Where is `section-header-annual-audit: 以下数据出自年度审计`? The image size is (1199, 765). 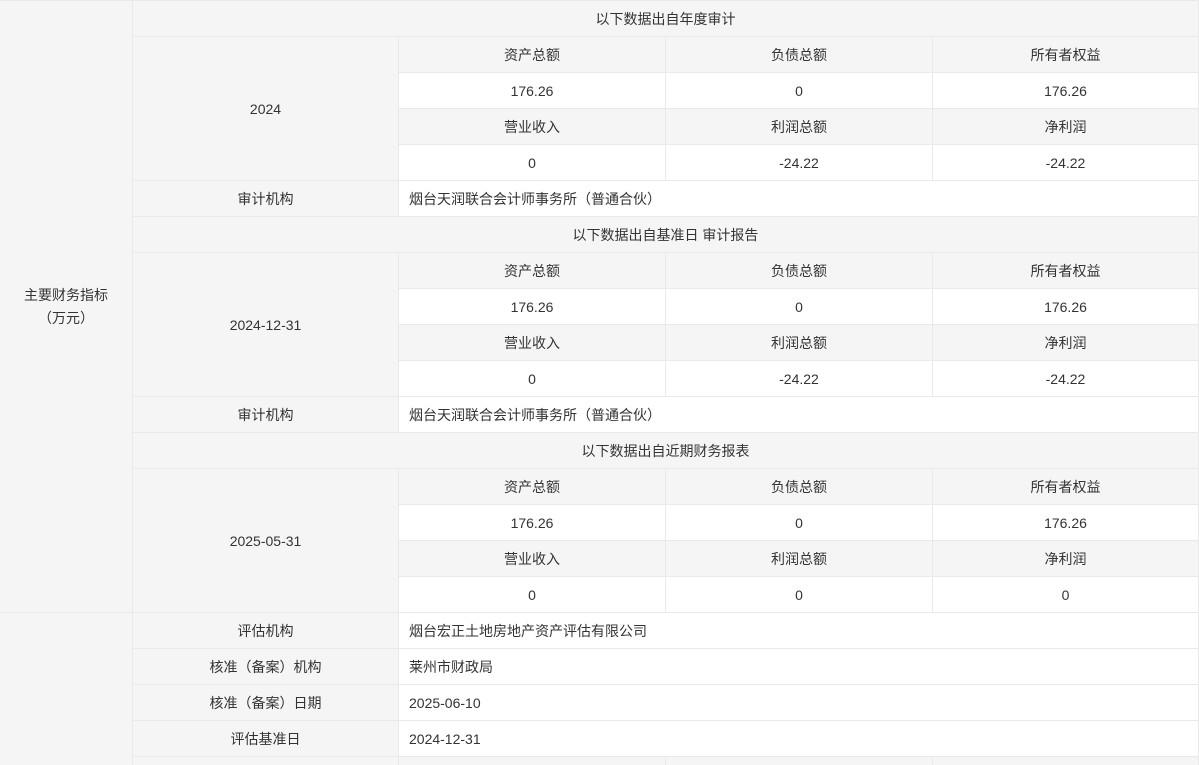 section-header-annual-audit: 以下数据出自年度审计 is located at coordinates (666, 19).